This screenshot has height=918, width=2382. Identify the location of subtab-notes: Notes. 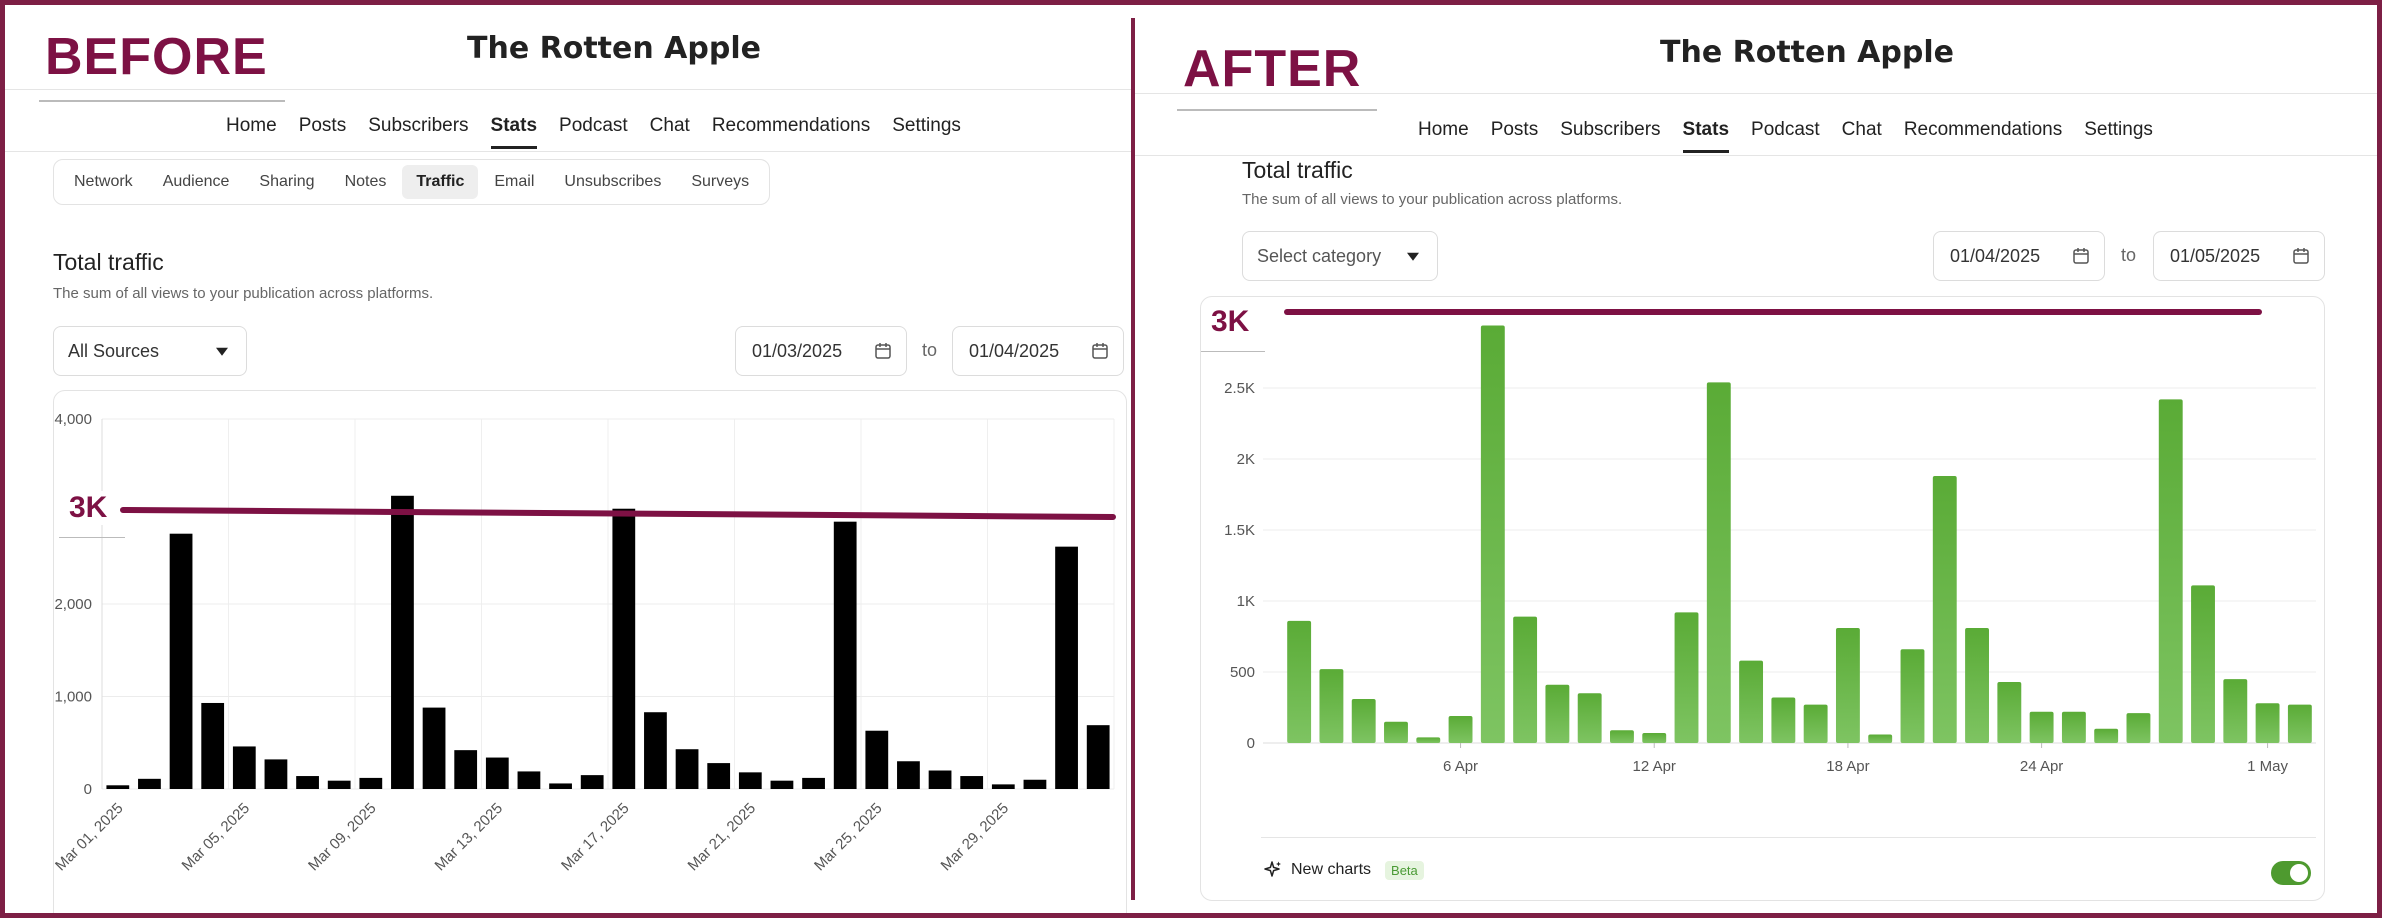
(365, 181).